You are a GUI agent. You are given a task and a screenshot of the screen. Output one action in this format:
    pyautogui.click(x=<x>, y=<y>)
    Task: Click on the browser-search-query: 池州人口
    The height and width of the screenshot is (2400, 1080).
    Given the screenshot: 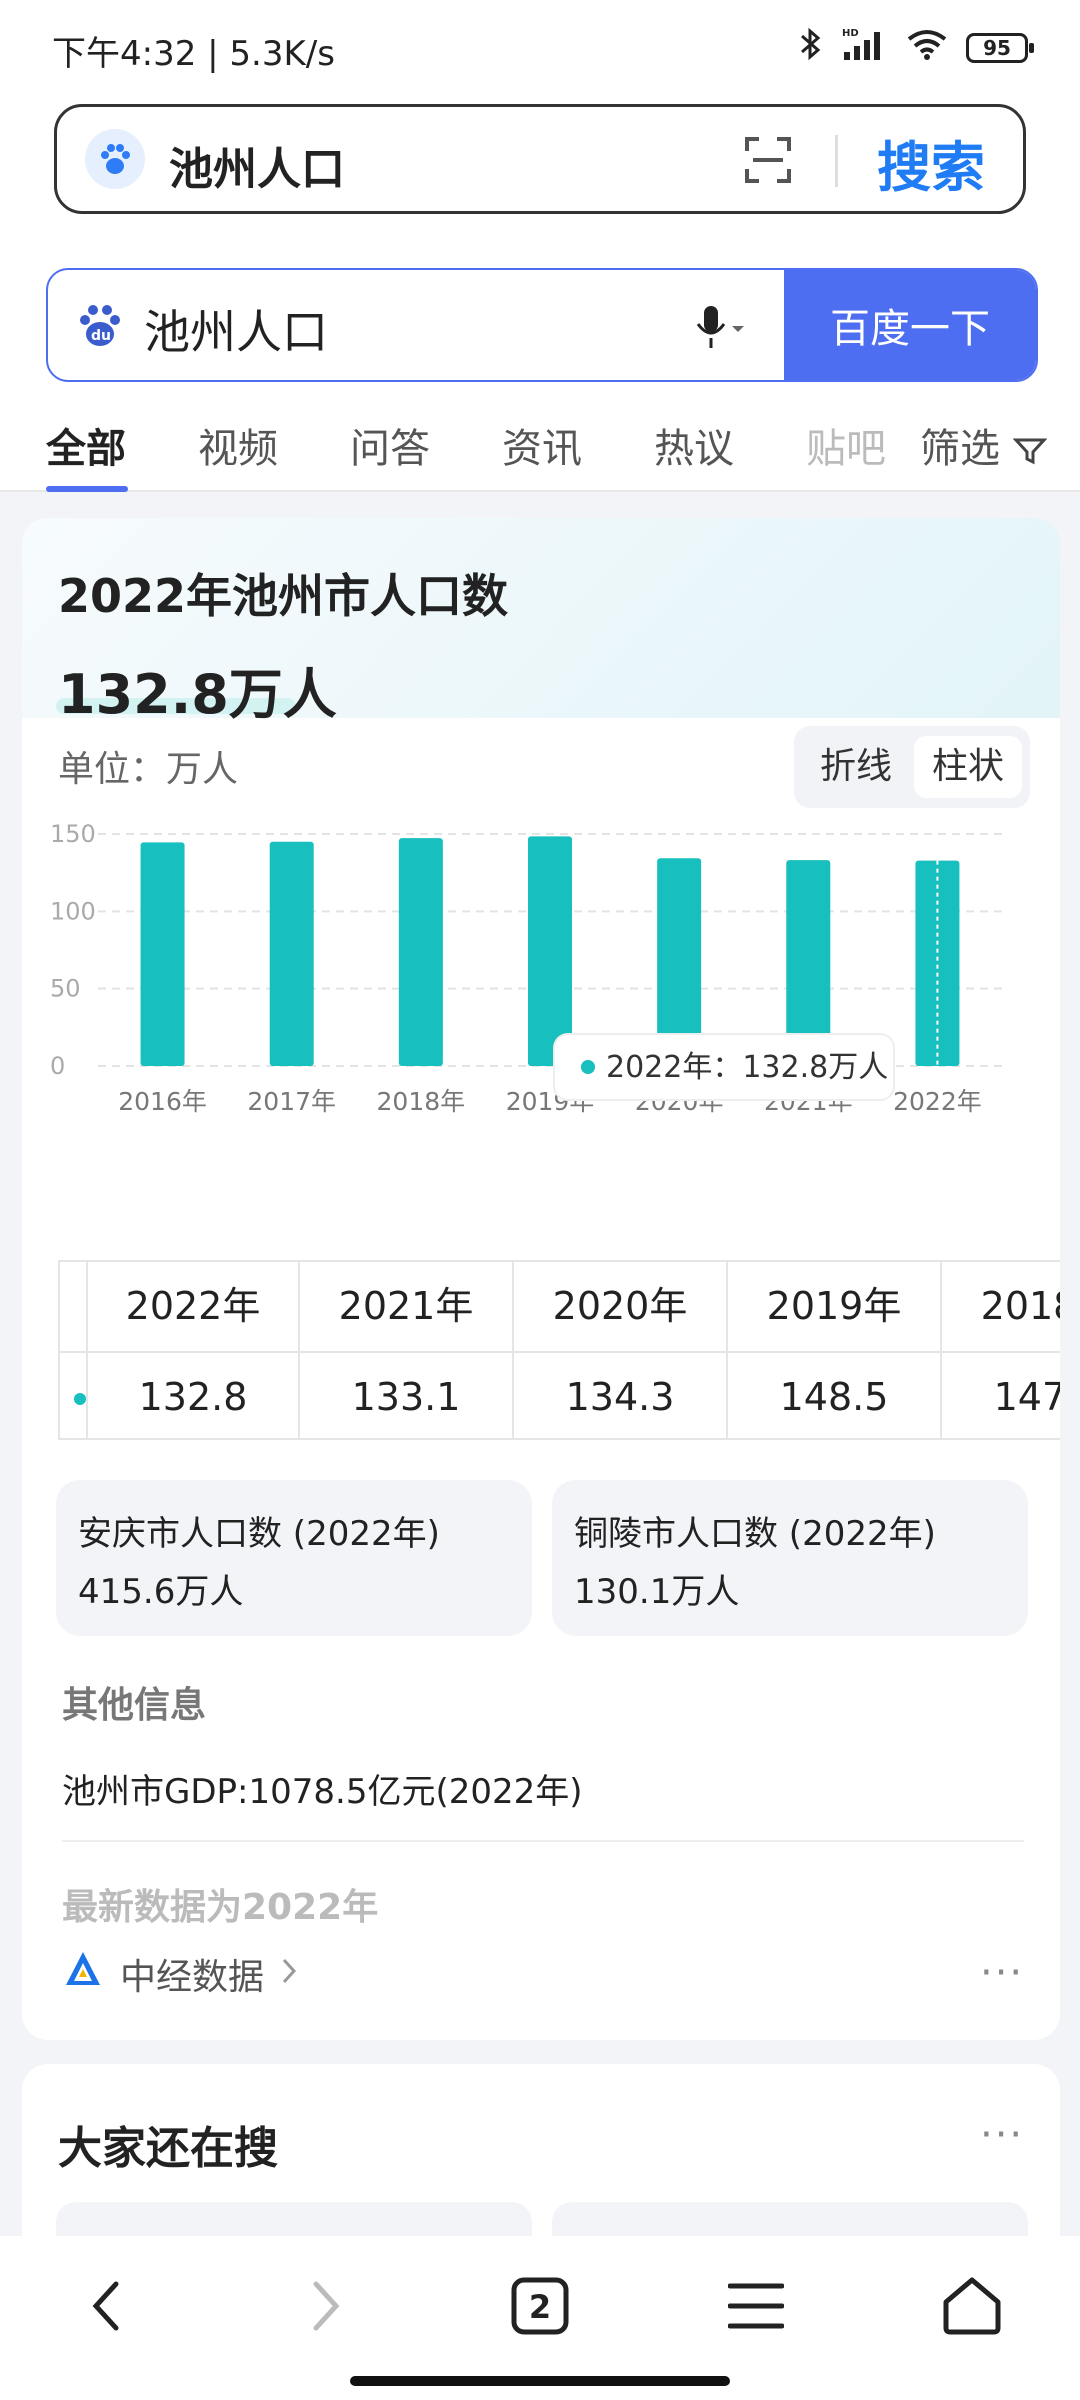 What is the action you would take?
    pyautogui.click(x=257, y=169)
    